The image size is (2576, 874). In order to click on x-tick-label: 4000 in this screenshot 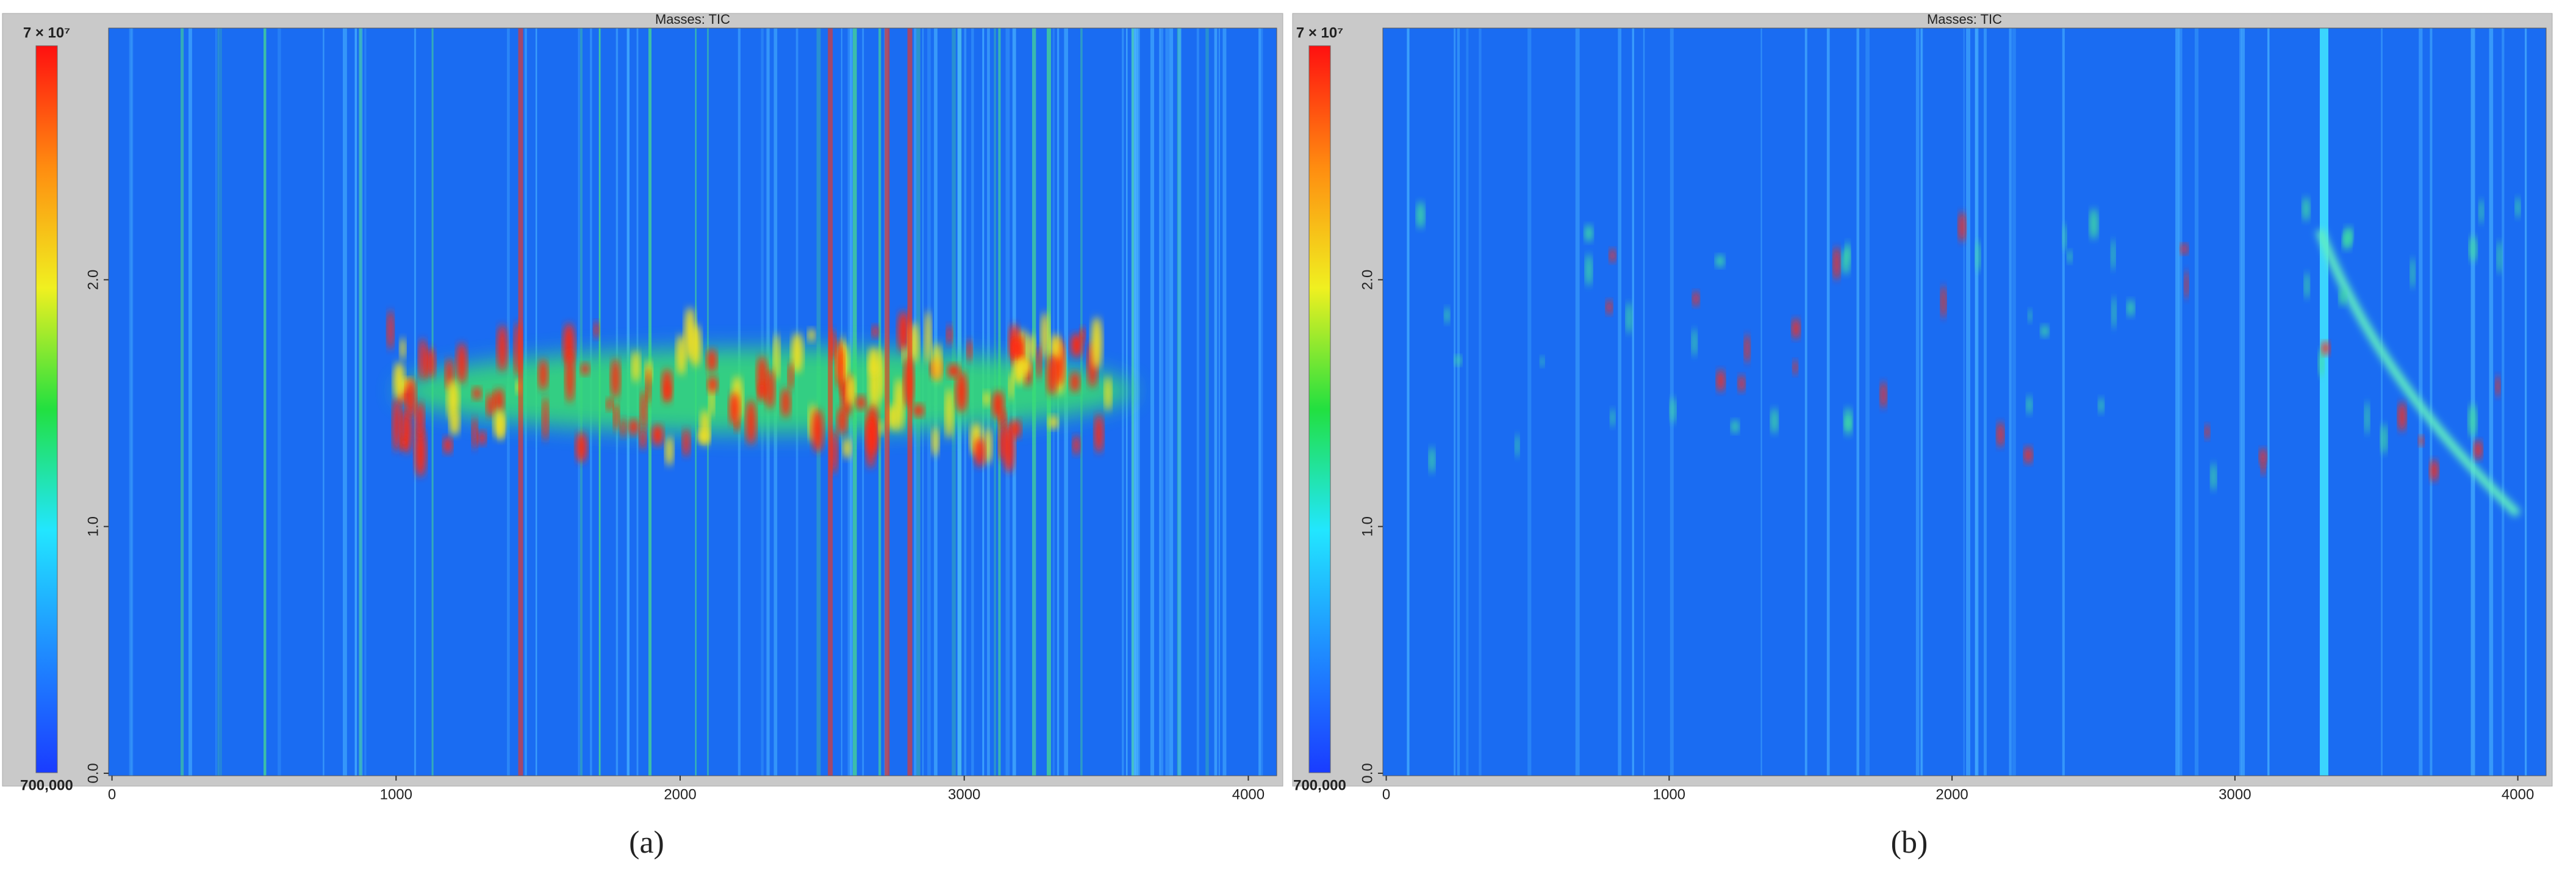, I will do `click(1249, 794)`.